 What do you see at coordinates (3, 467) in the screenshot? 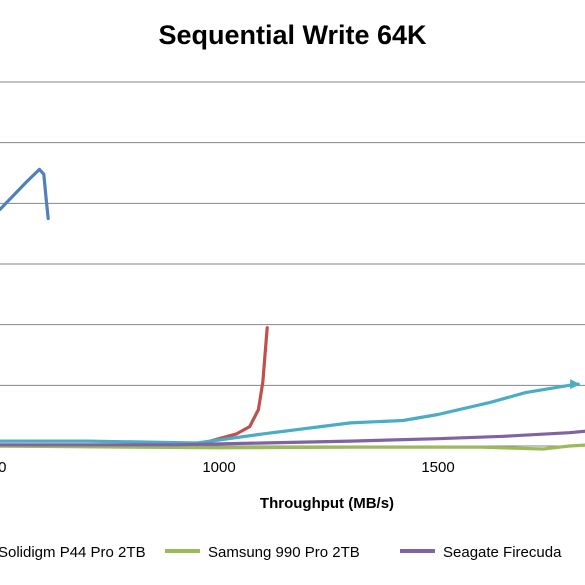
I see `x-tick-label: 500` at bounding box center [3, 467].